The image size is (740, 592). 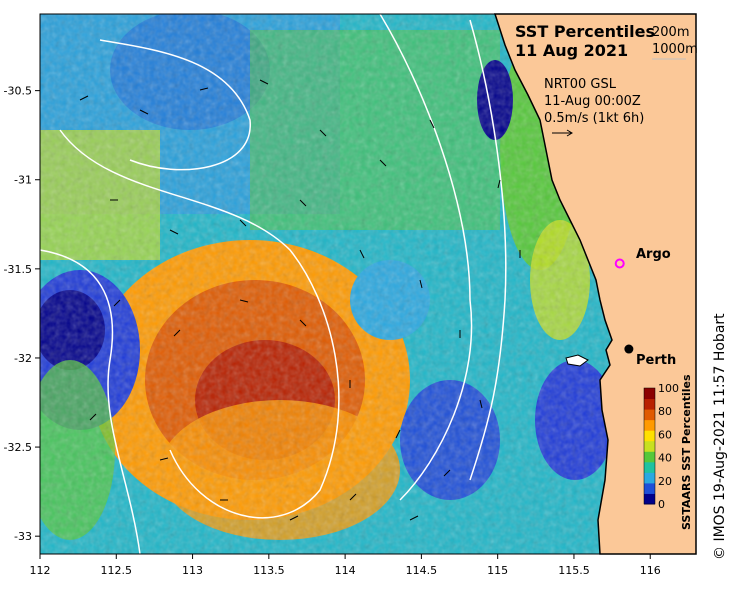 I want to click on colorbar-tick-label: 0, so click(x=661, y=504).